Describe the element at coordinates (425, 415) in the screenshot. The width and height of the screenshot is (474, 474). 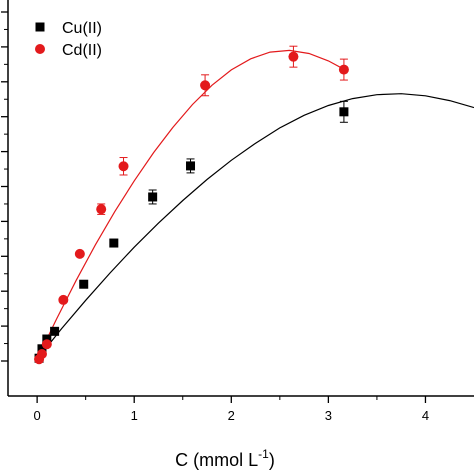
I see `x-tick-label: 4` at that location.